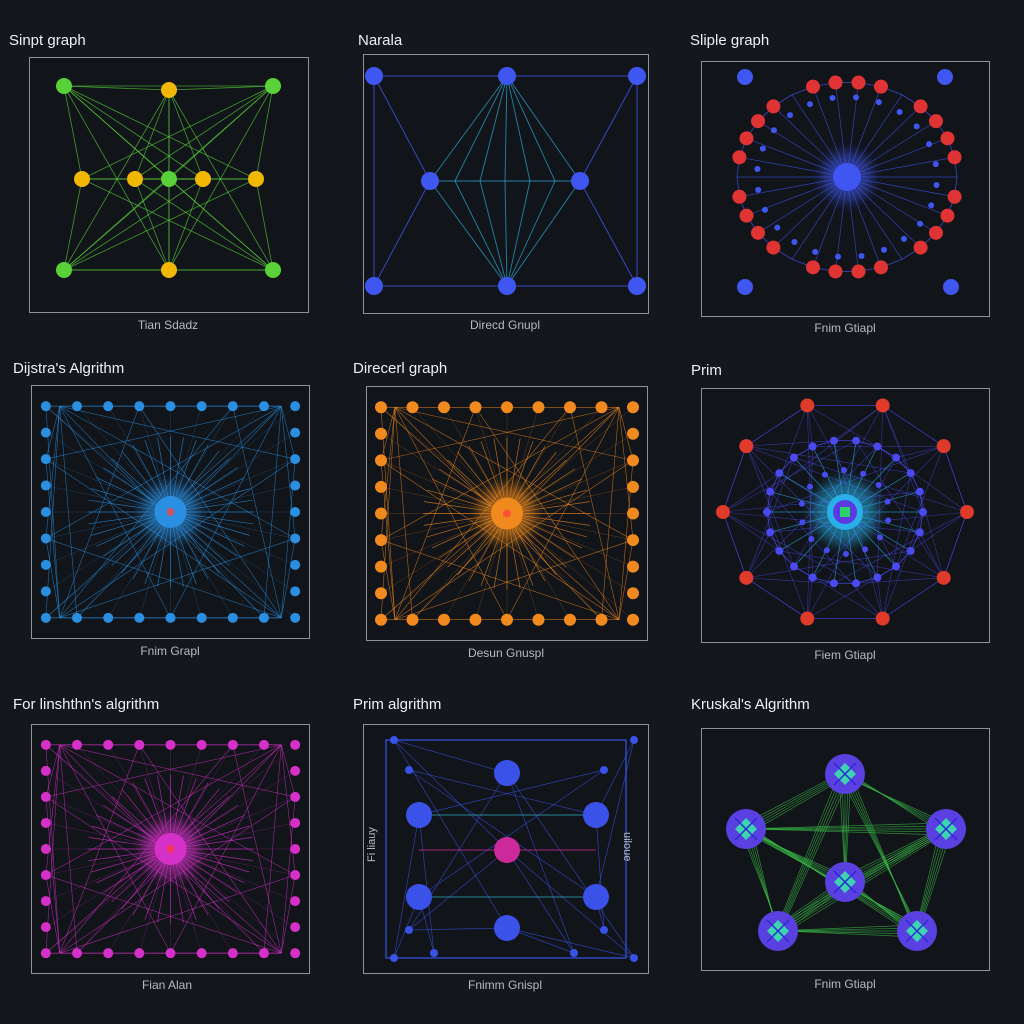 The height and width of the screenshot is (1024, 1024). I want to click on panel-caption: Fiem Gtiapl, so click(845, 655).